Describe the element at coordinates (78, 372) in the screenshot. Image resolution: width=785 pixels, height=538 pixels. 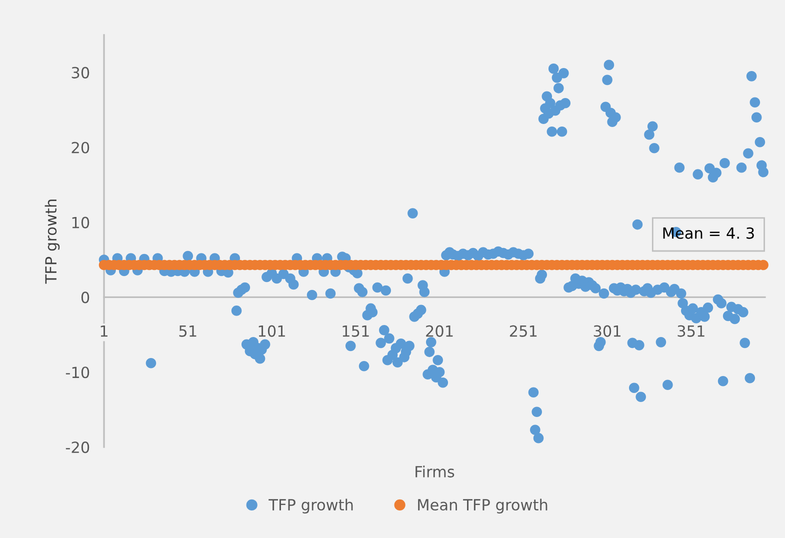
I see `y-tick-label: -10` at that location.